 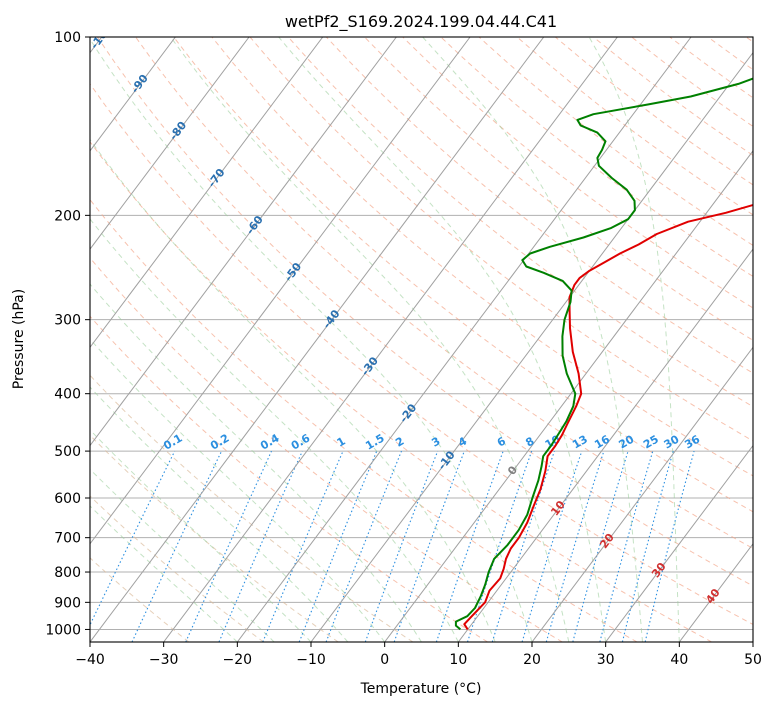 What do you see at coordinates (679, 660) in the screenshot?
I see `x-tick-label: 40` at bounding box center [679, 660].